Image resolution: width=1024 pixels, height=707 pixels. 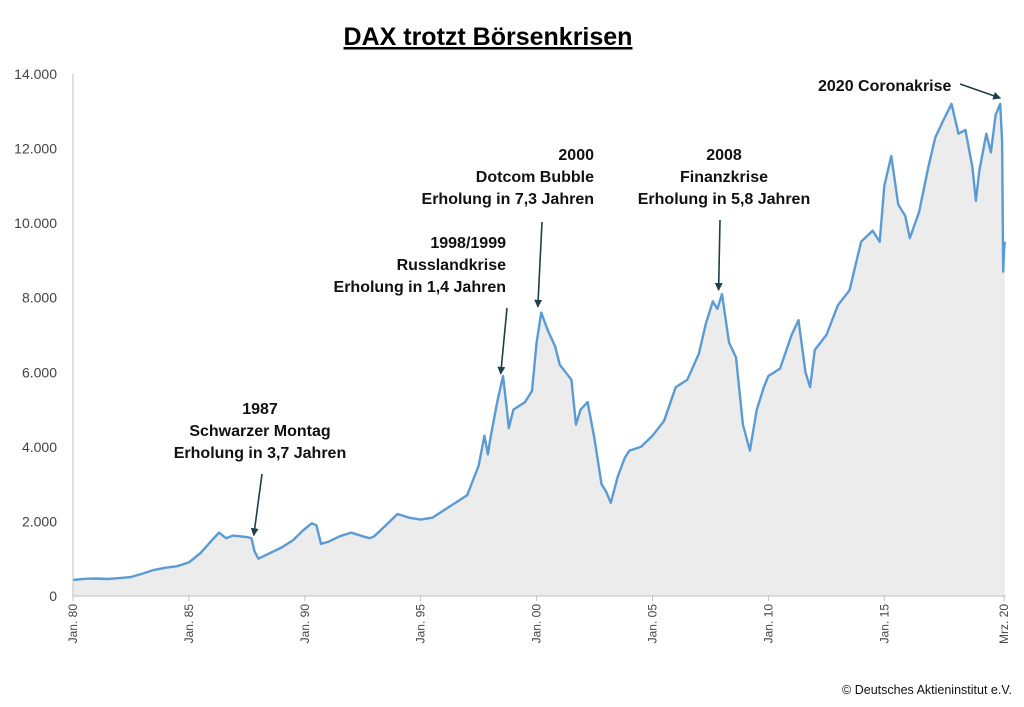 What do you see at coordinates (305, 624) in the screenshot?
I see `x-tick-label: Jan. 90` at bounding box center [305, 624].